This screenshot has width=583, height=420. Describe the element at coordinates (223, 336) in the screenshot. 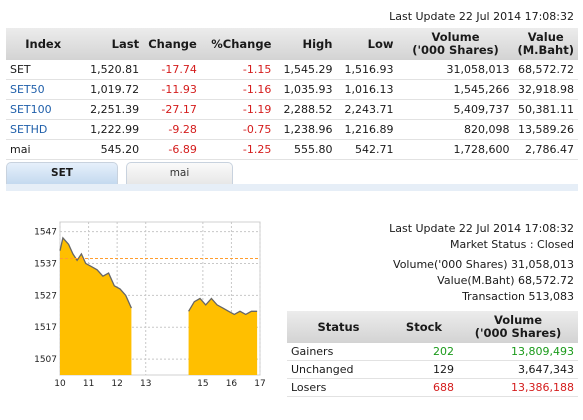

I see `area-afternoon` at that location.